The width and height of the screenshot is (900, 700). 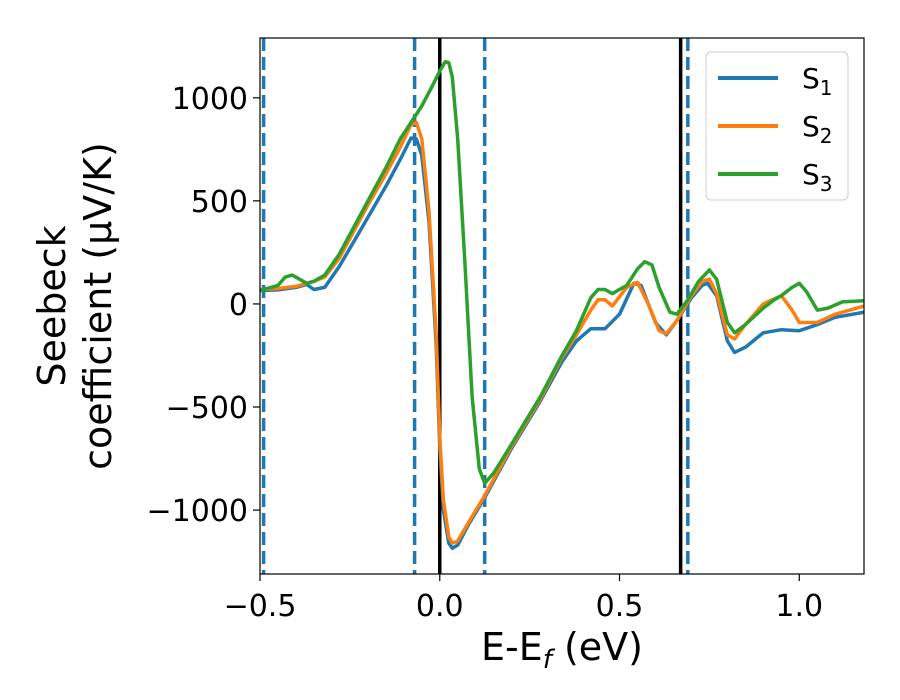 What do you see at coordinates (75, 306) in the screenshot?
I see `y-axis-title: Seebeck coefficient (μV/K)` at bounding box center [75, 306].